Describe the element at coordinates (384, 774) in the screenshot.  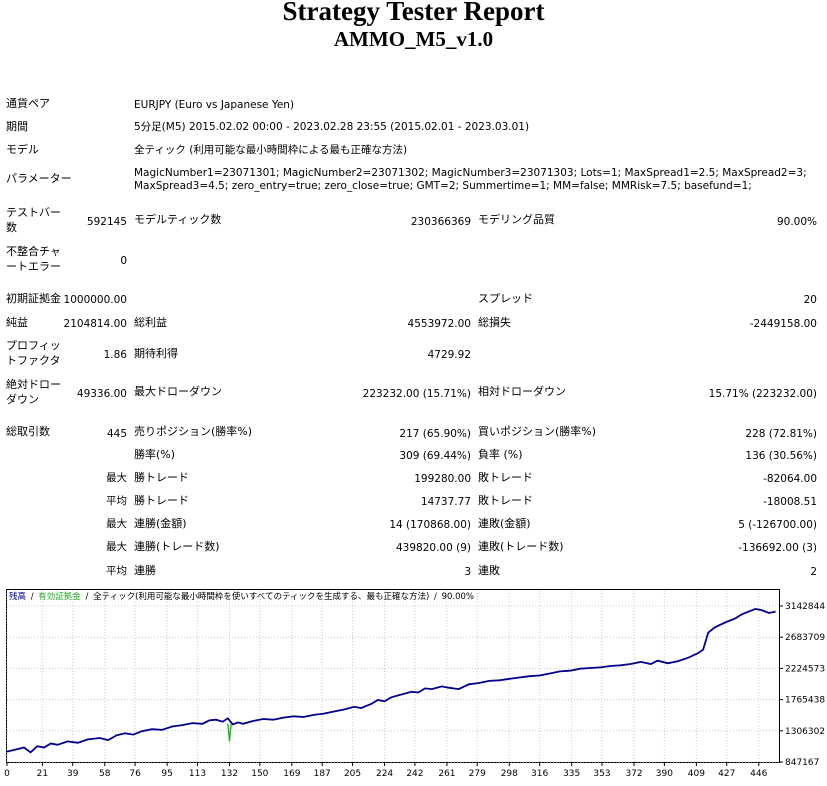
I see `x-tick-label: 224` at that location.